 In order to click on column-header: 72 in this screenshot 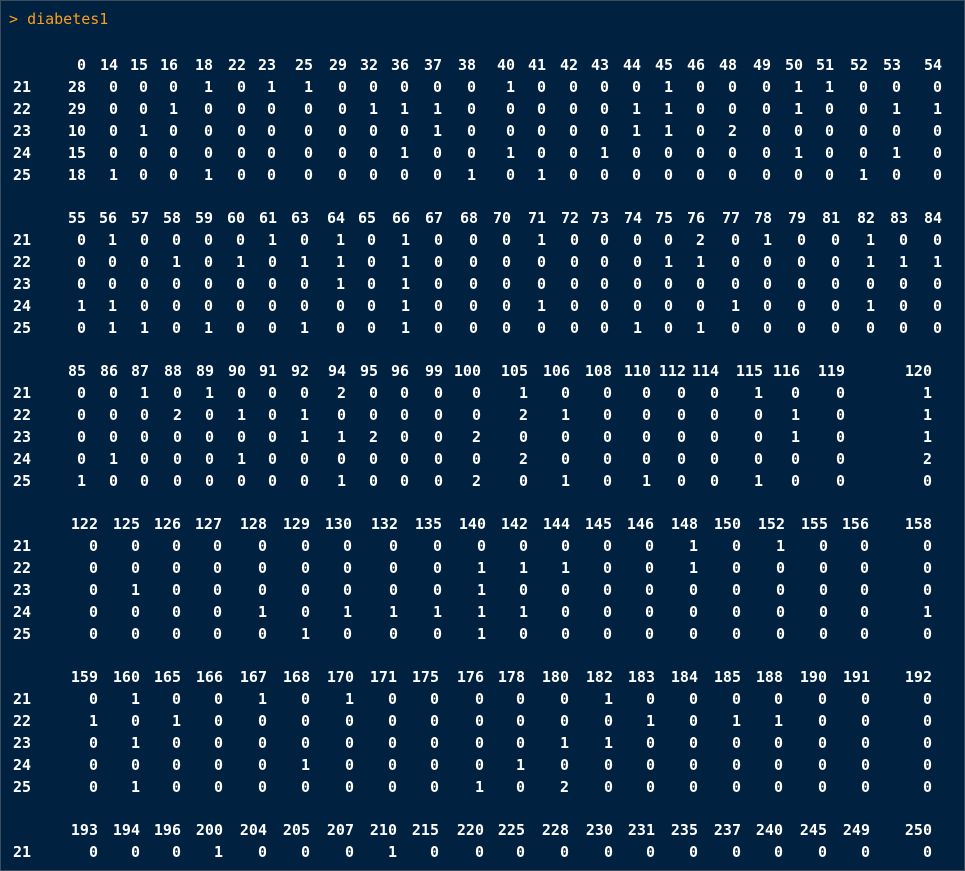, I will do `click(569, 218)`.